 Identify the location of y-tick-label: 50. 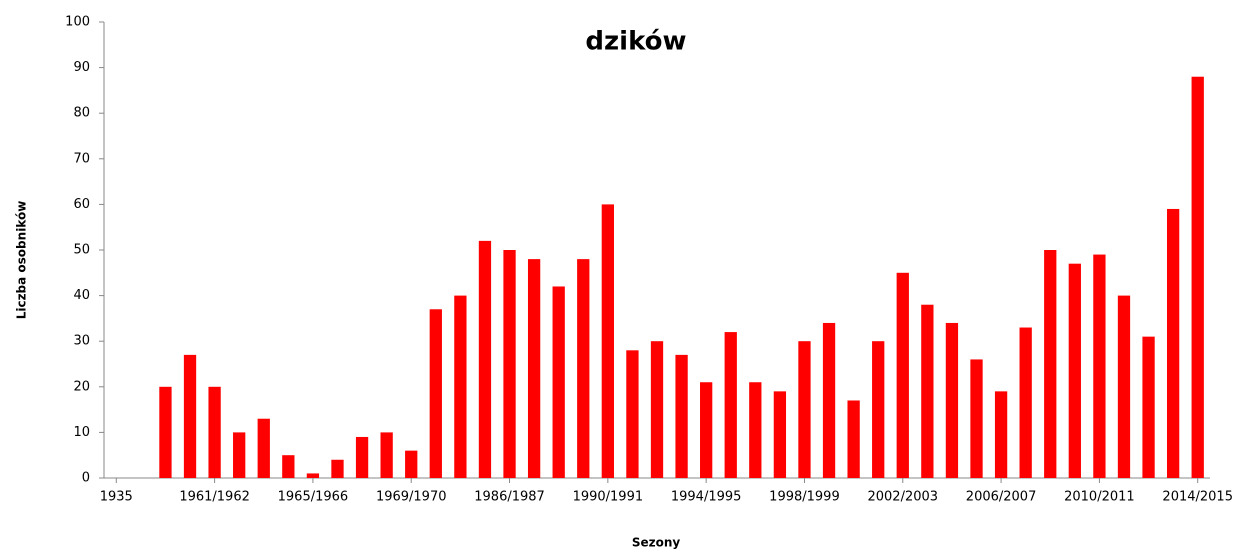
(81, 250).